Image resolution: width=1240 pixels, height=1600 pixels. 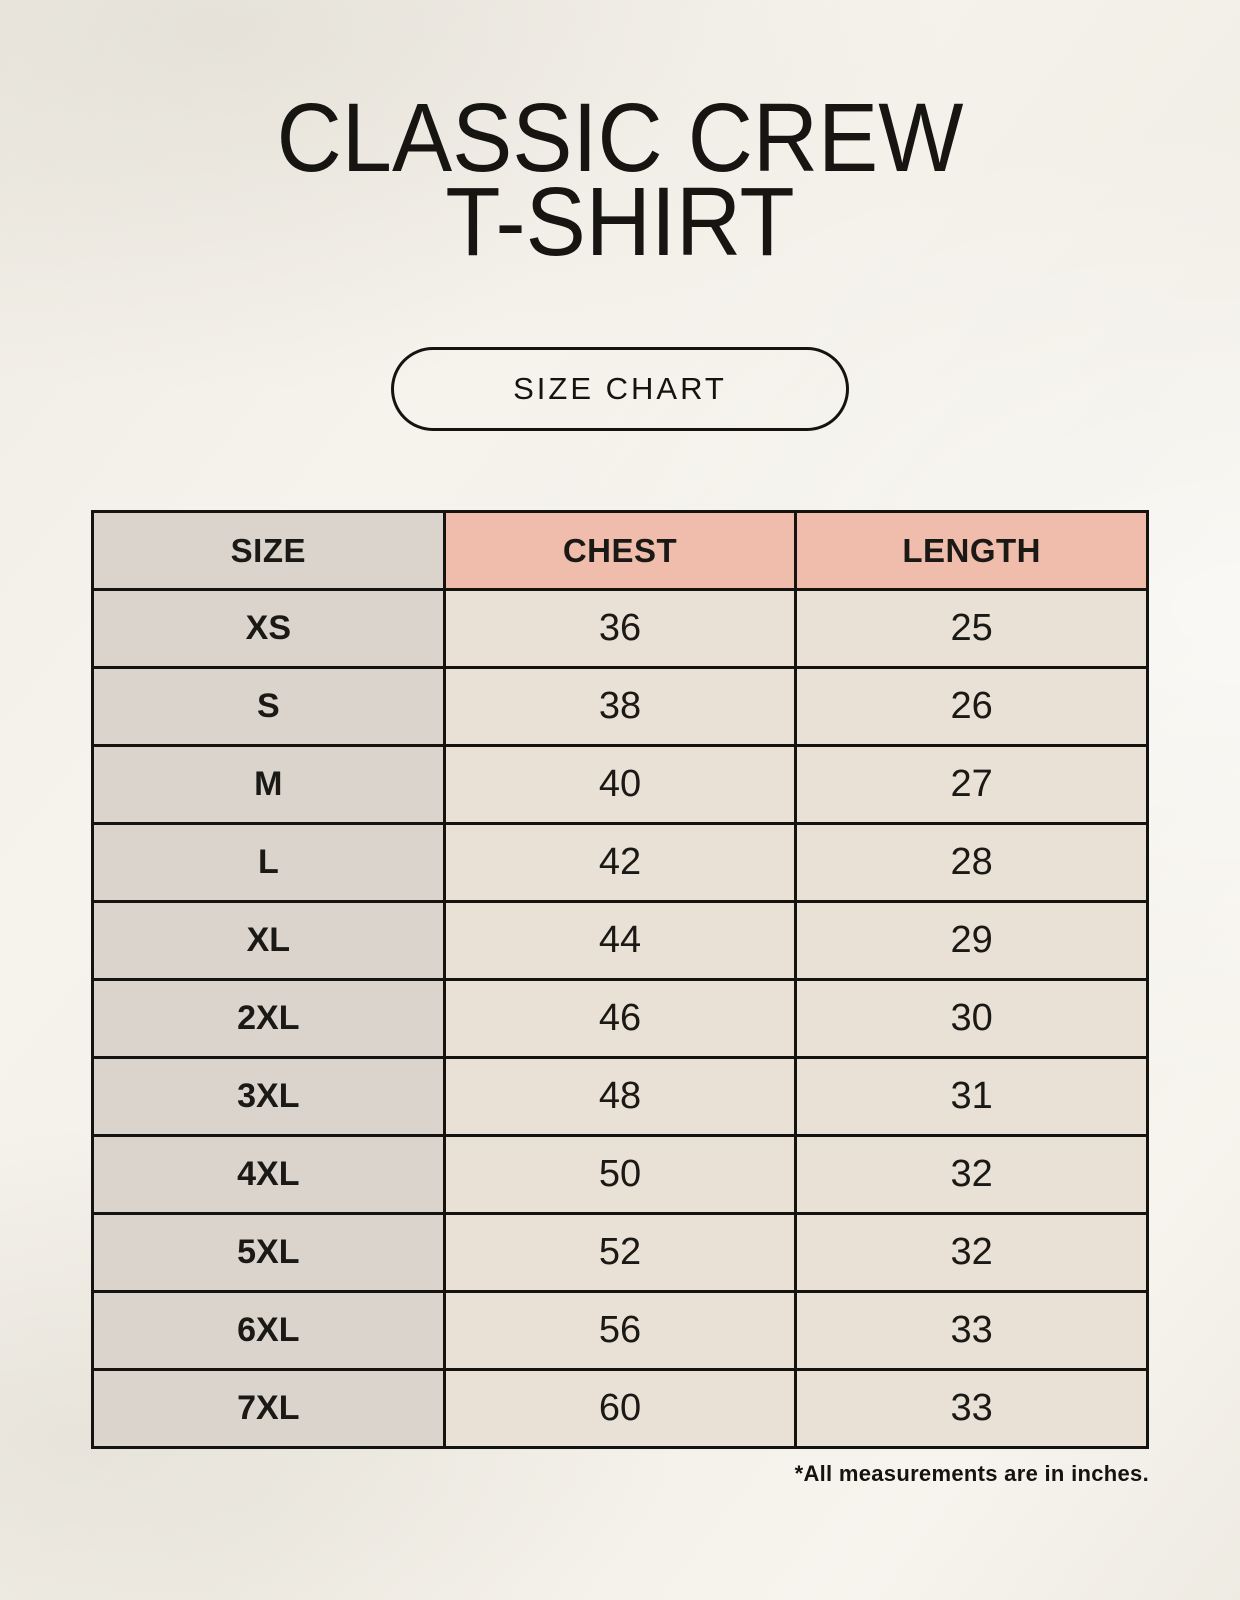 I want to click on table-row: 3XL 48 31, so click(x=620, y=1096).